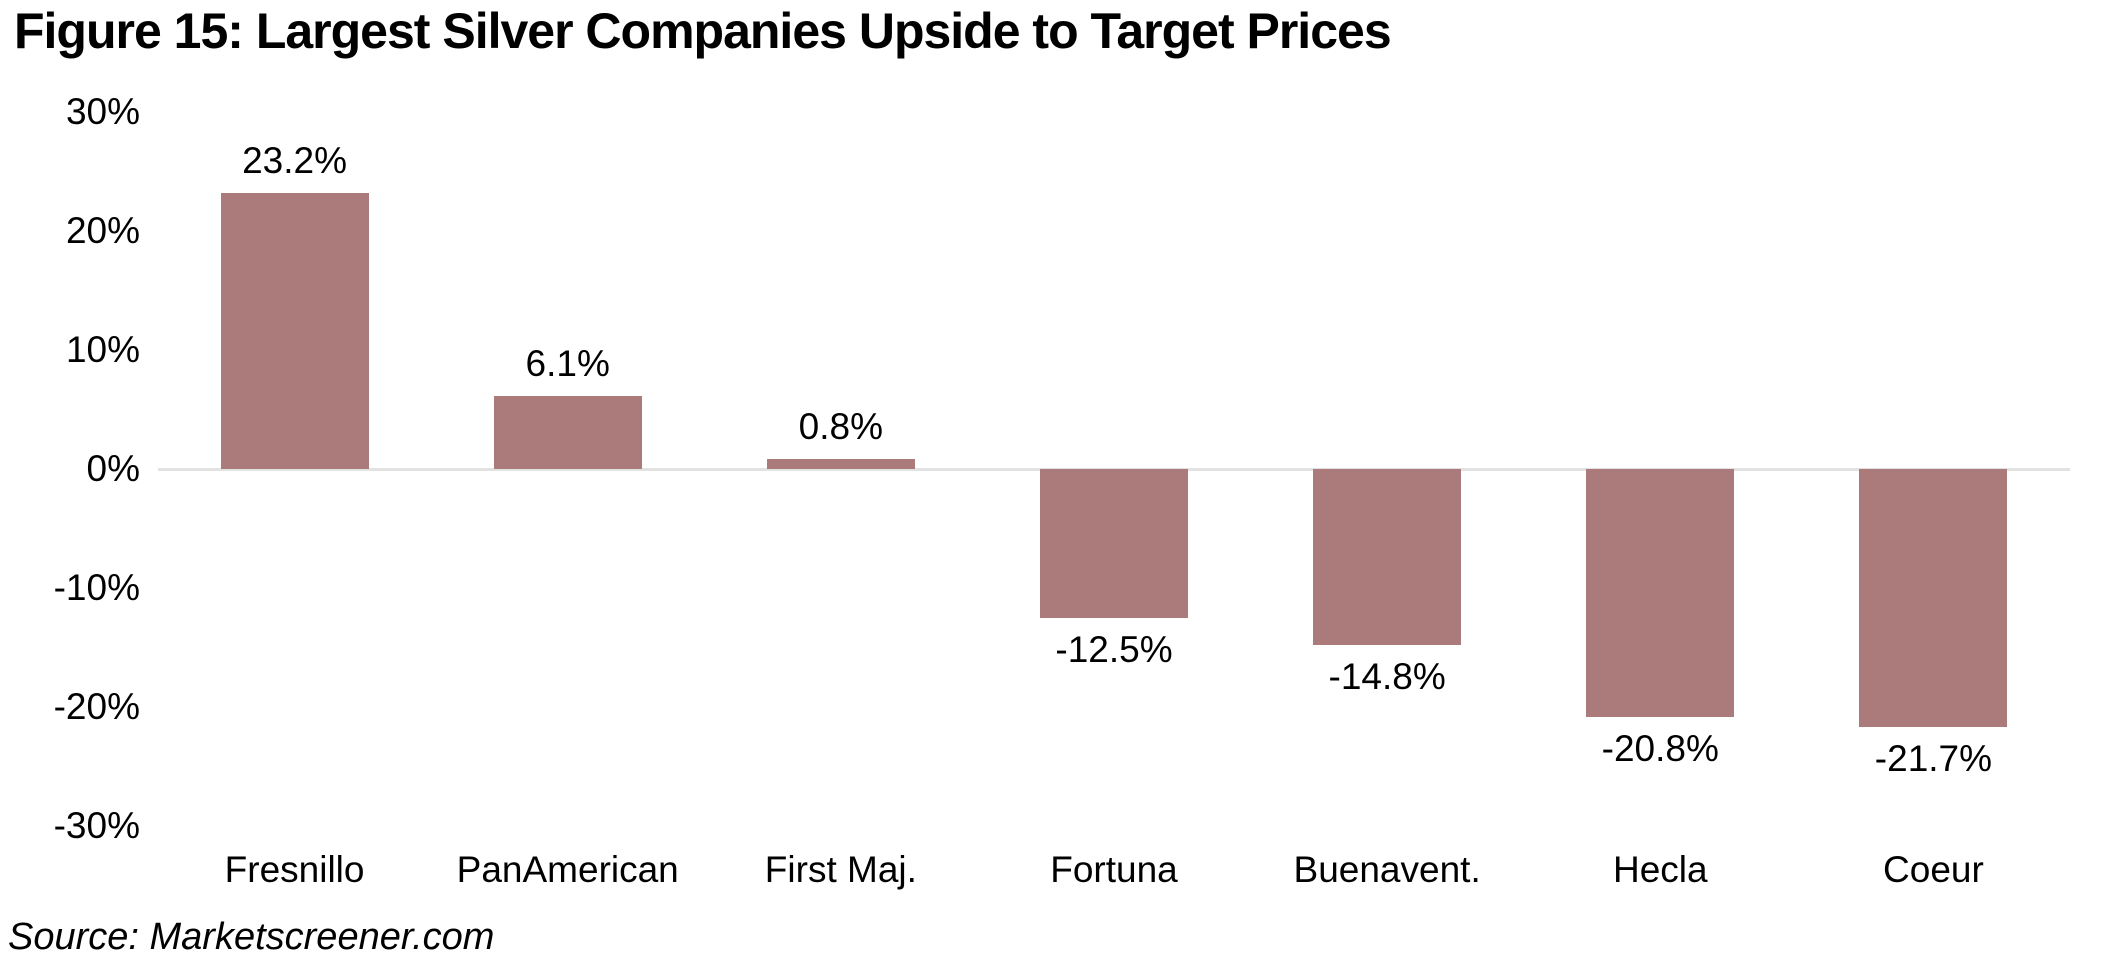 The width and height of the screenshot is (2124, 976). Describe the element at coordinates (96, 706) in the screenshot. I see `y-tick-label: -20%` at that location.